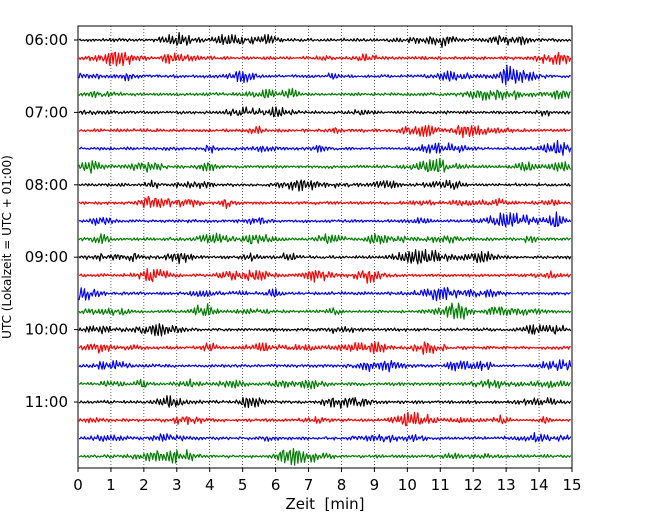  Describe the element at coordinates (473, 485) in the screenshot. I see `x-tick-label: 12` at that location.